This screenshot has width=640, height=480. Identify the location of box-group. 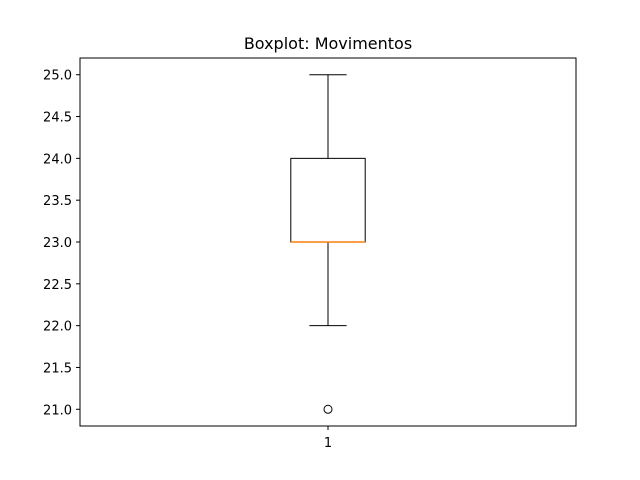
(328, 244).